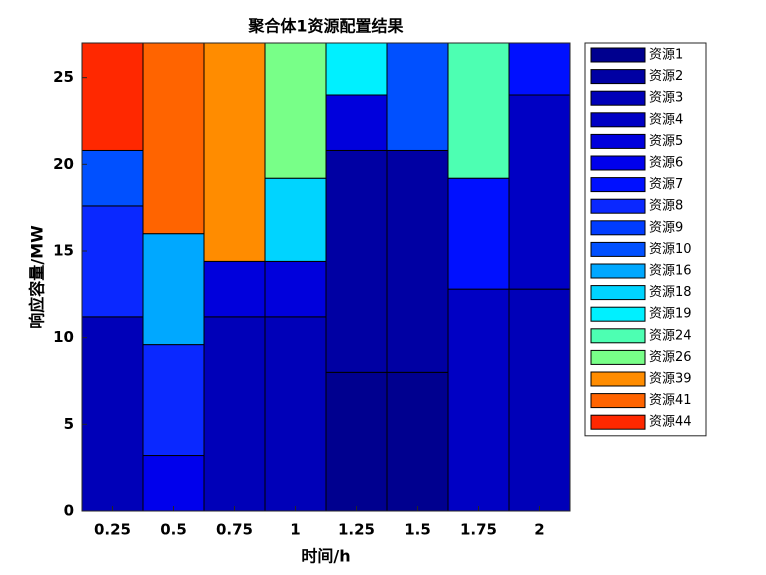 Image resolution: width=766 pixels, height=575 pixels. I want to click on x-tick-label: 0.75, so click(234, 530).